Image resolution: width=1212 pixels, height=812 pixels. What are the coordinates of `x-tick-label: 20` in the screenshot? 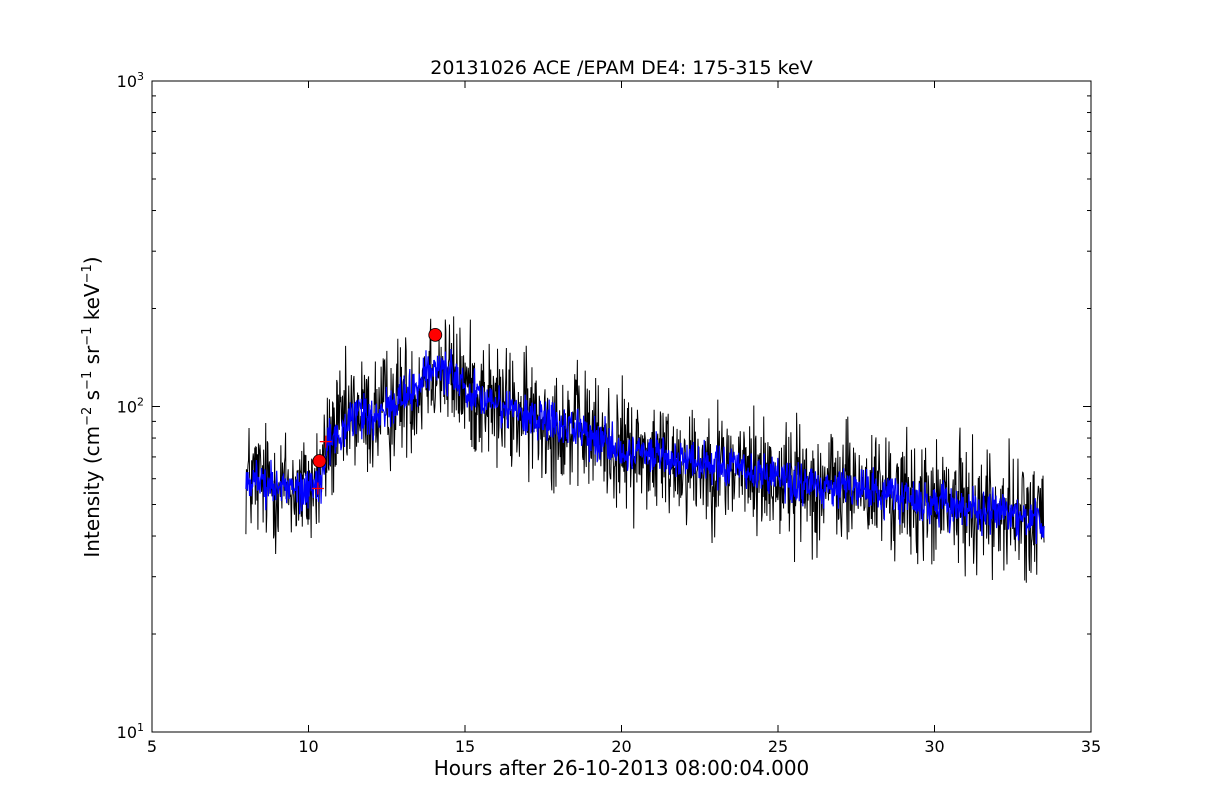 It's located at (621, 746).